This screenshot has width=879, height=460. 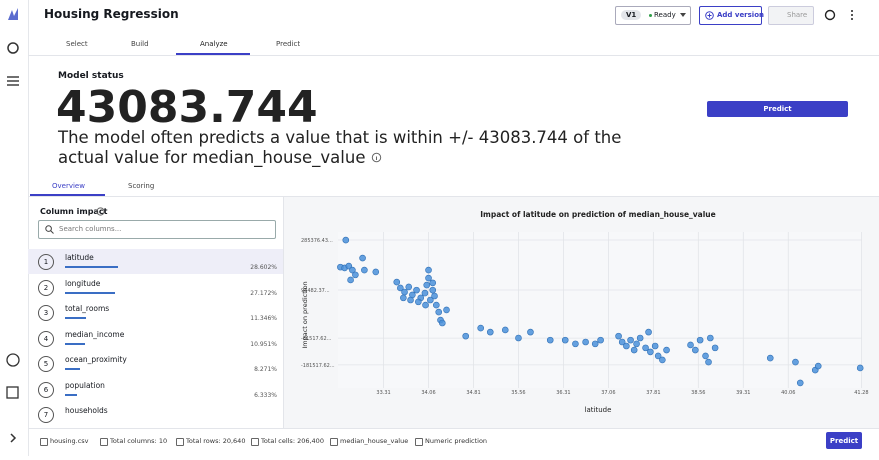 What do you see at coordinates (12, 392) in the screenshot?
I see `logout-icon` at bounding box center [12, 392].